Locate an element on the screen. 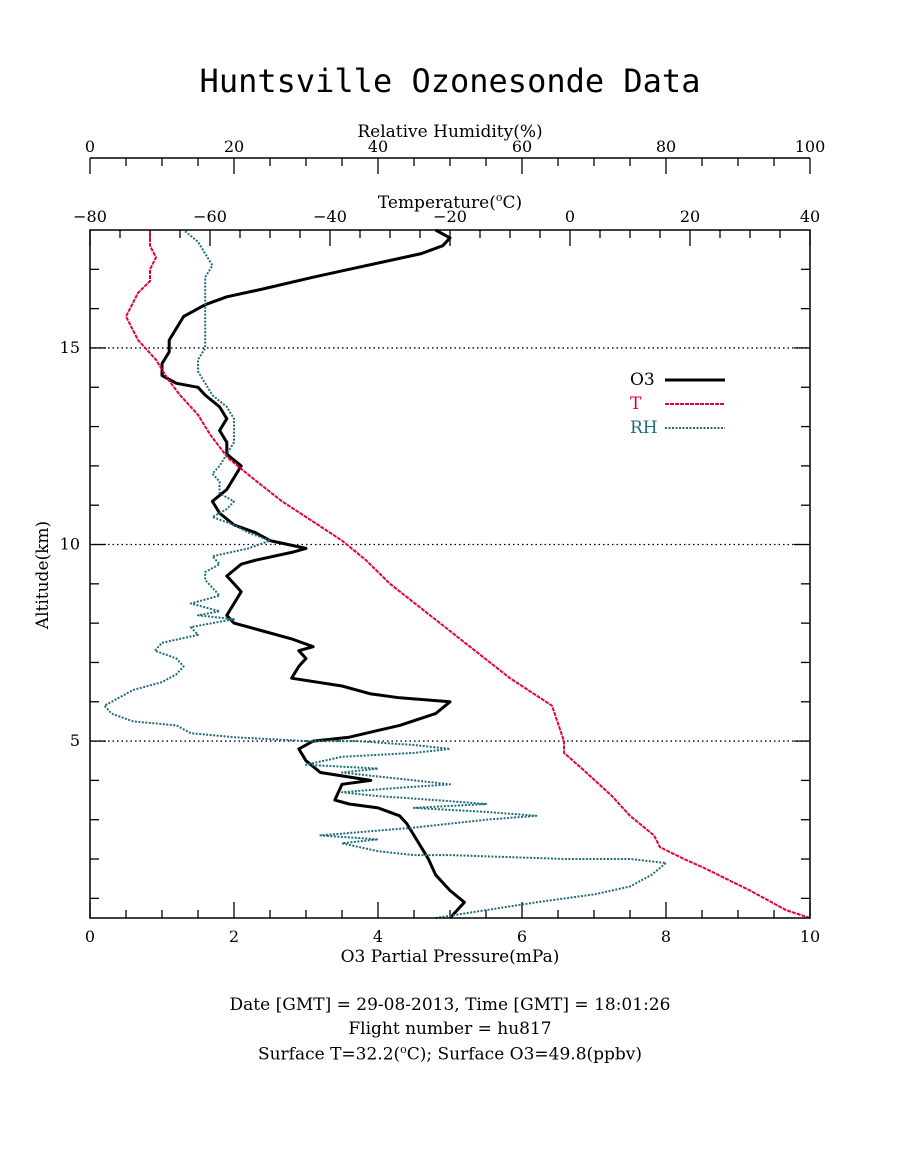 This screenshot has height=1150, width=900. temperature-tick-label: −40 is located at coordinates (330, 216).